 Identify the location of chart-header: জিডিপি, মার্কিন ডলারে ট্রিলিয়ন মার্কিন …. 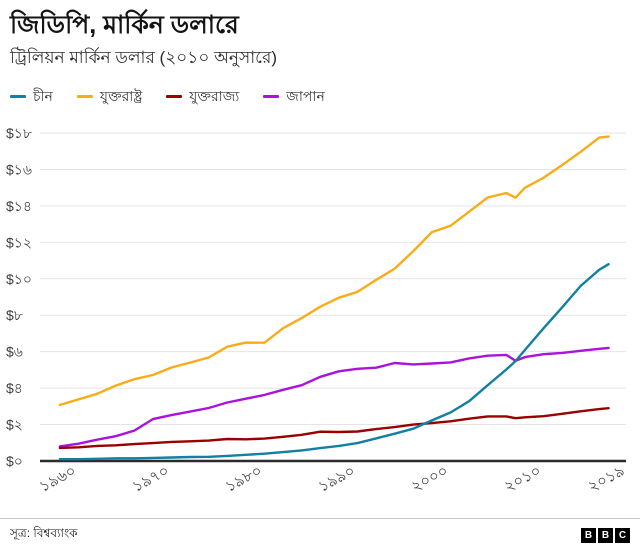
(320, 34).